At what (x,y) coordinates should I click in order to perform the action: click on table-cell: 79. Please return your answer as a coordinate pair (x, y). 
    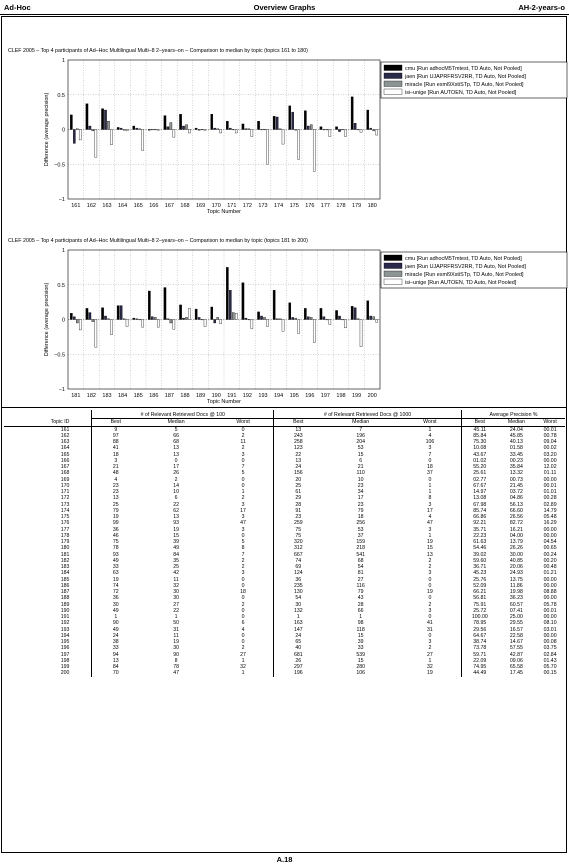
    Looking at the image, I should click on (360, 510).